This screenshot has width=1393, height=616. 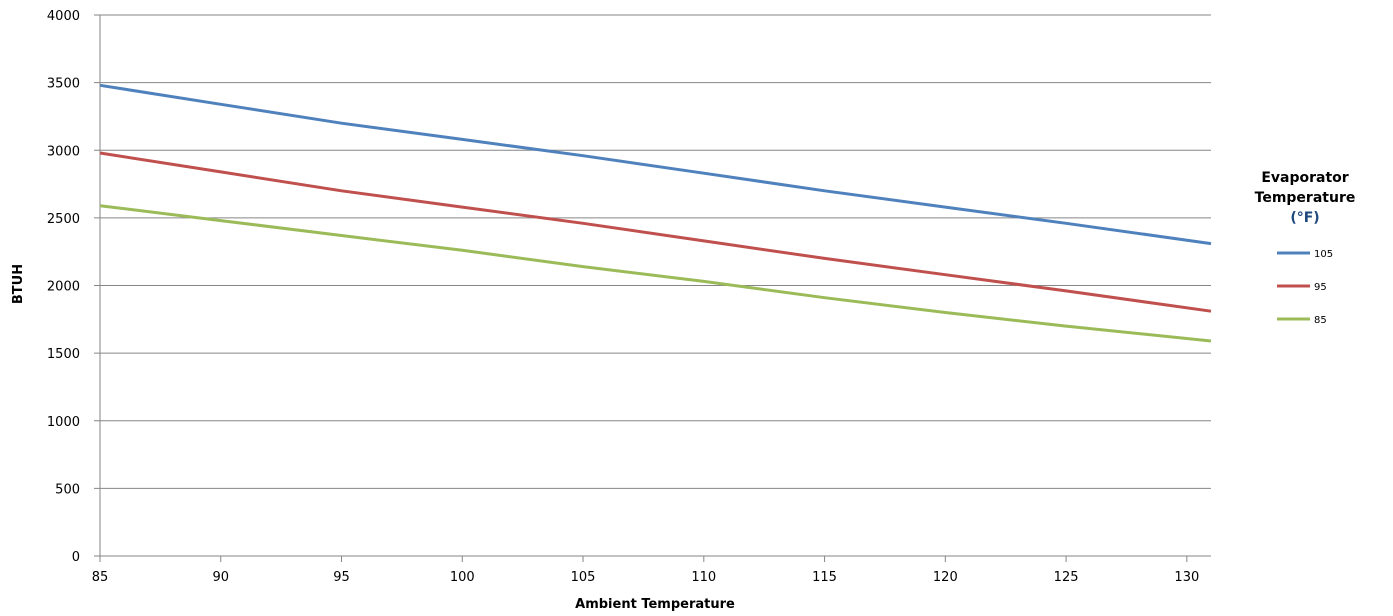 What do you see at coordinates (1305, 287) in the screenshot?
I see `legend-items: 105 95 85` at bounding box center [1305, 287].